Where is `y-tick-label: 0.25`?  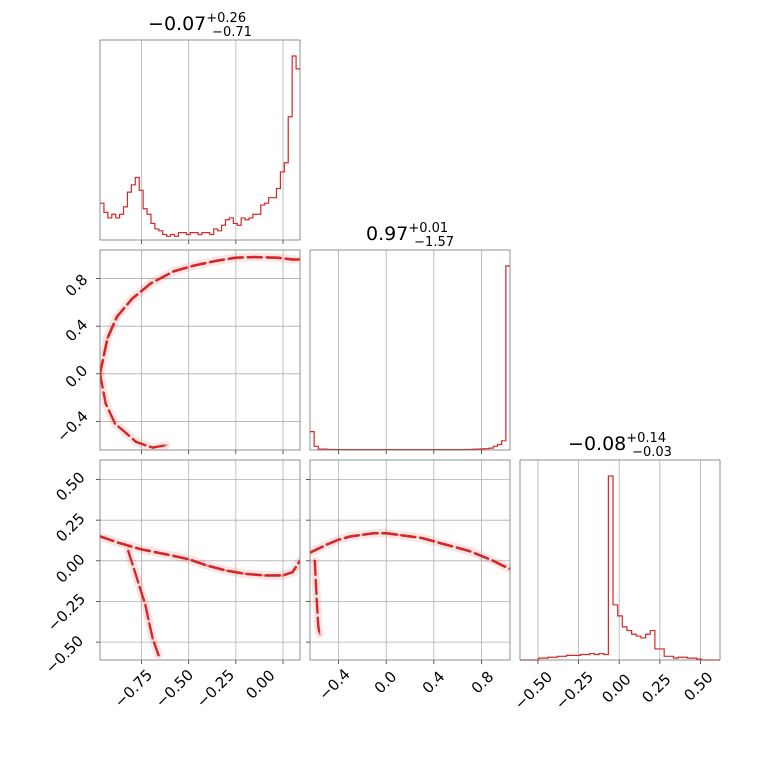
y-tick-label: 0.25 is located at coordinates (70, 527).